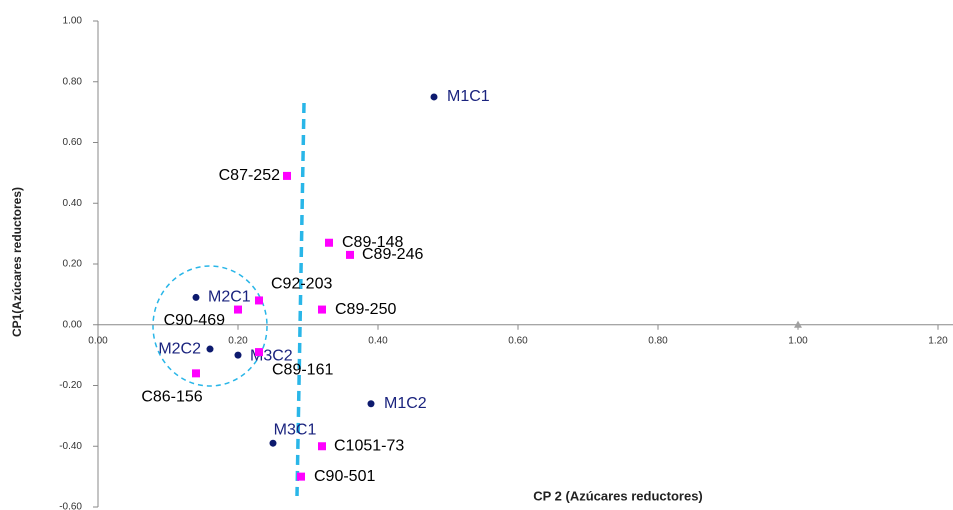 This screenshot has width=953, height=510. What do you see at coordinates (70, 385) in the screenshot?
I see `y-tick-label: -0.20` at bounding box center [70, 385].